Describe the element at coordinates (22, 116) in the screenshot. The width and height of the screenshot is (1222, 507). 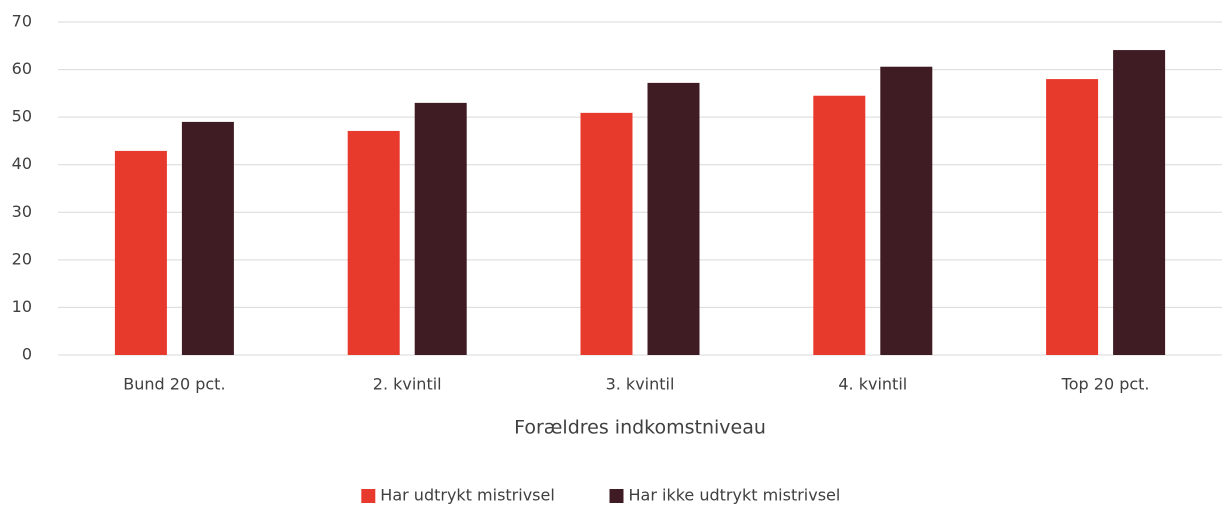
I see `y-tick-label: 50` at that location.